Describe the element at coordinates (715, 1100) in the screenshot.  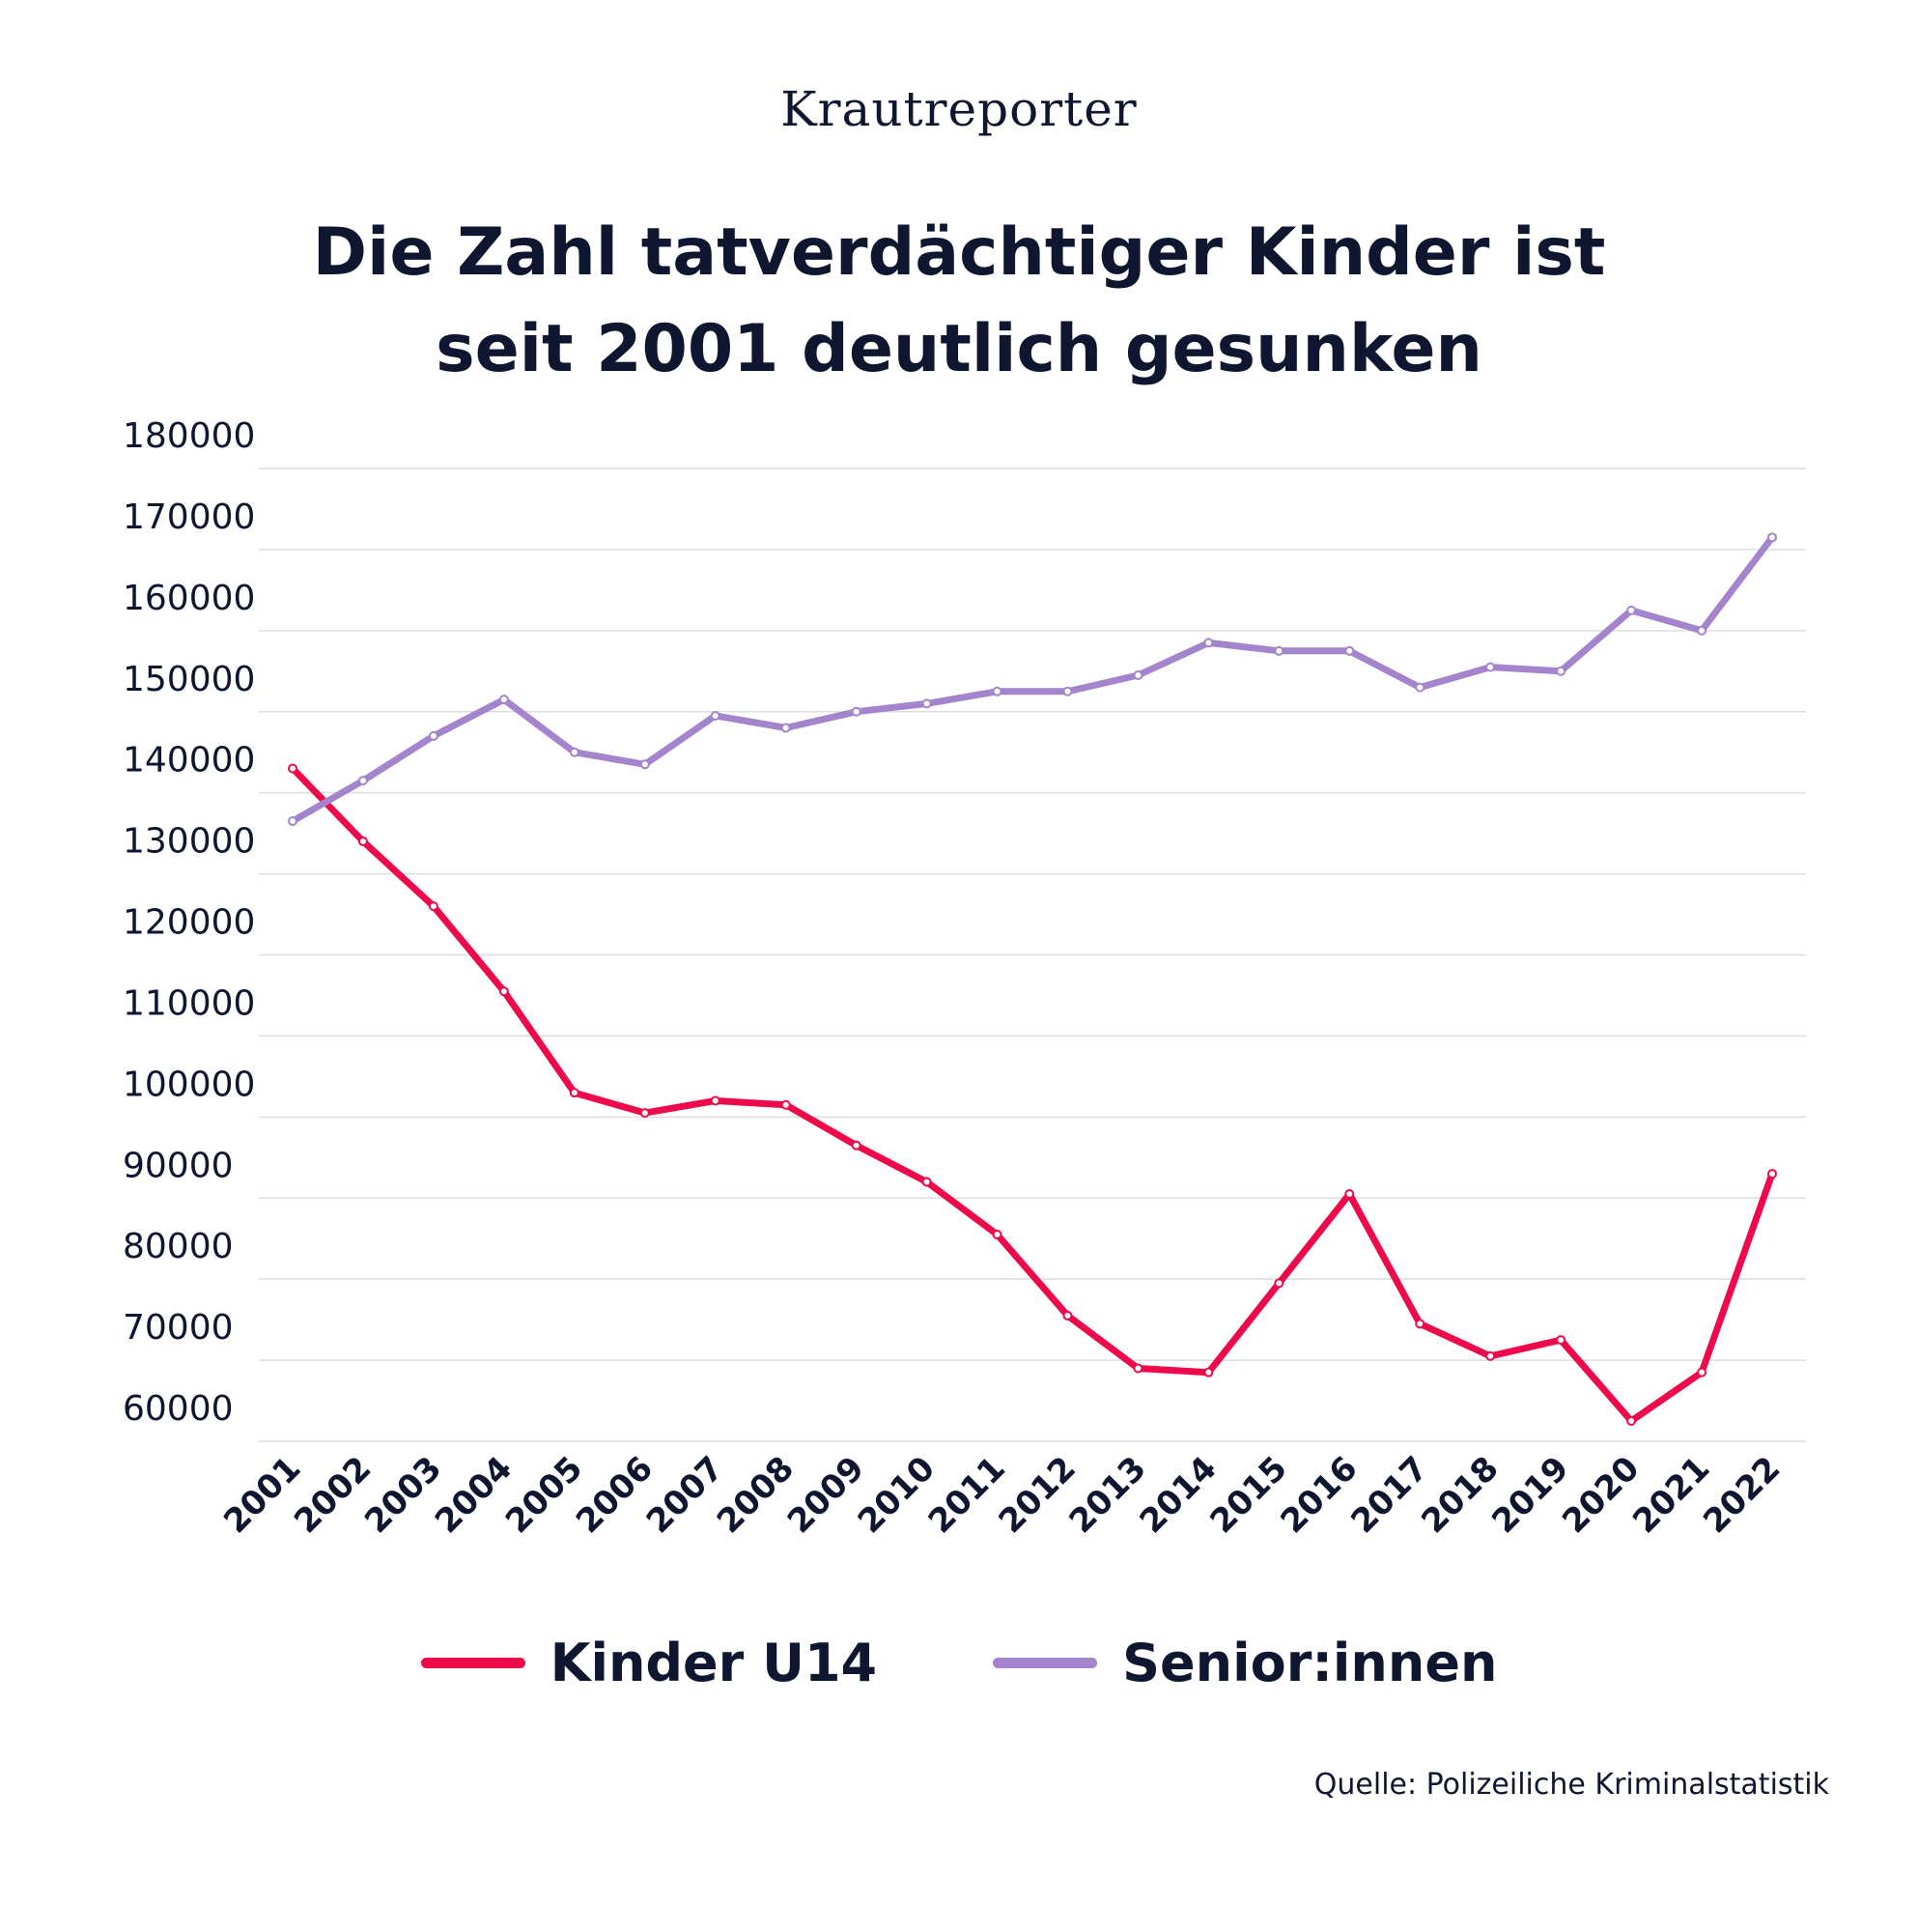
I see `point-kinder-2007` at that location.